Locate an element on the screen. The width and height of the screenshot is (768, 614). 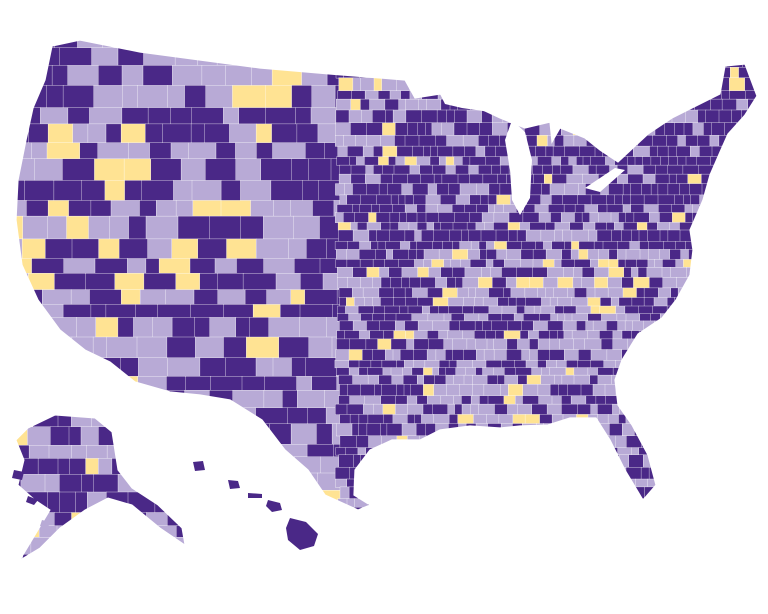
hawaii-kauai is located at coordinates (199, 466).